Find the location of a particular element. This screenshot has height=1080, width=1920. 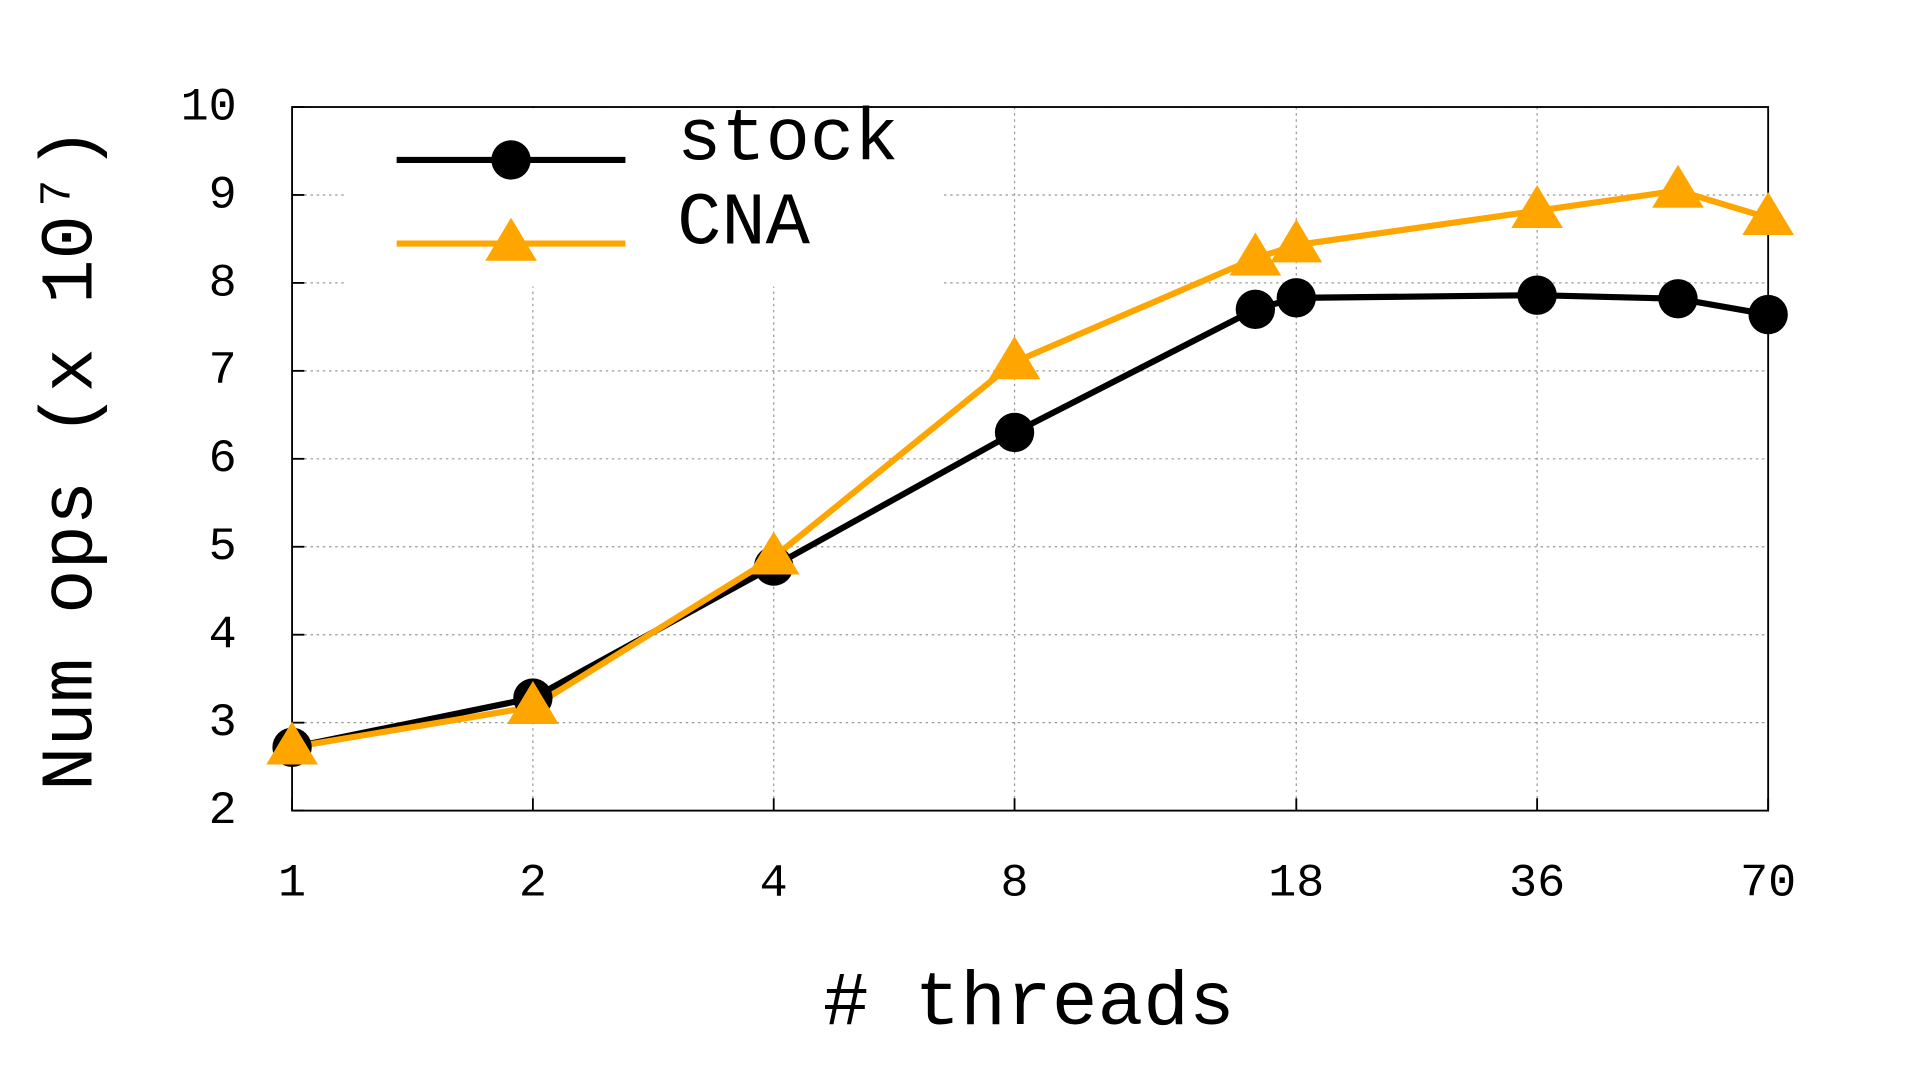

x-tick-label: 18 is located at coordinates (1296, 884).